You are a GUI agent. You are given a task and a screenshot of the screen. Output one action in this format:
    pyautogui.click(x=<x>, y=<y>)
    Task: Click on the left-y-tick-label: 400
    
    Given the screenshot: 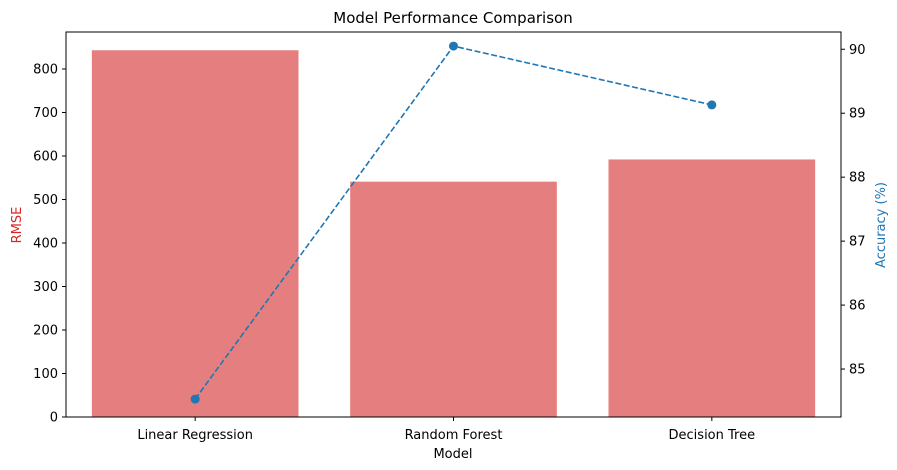 What is the action you would take?
    pyautogui.click(x=45, y=243)
    